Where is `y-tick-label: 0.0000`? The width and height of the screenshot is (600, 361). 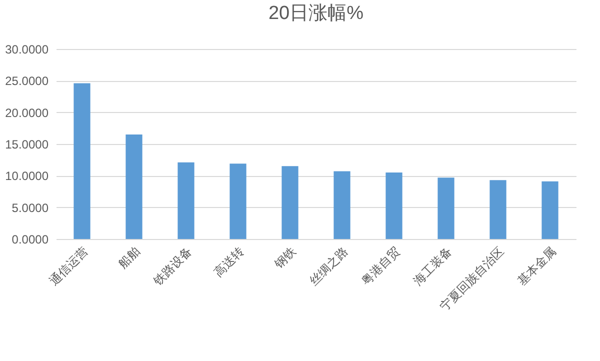 y-tick-label: 0.0000 is located at coordinates (30, 239).